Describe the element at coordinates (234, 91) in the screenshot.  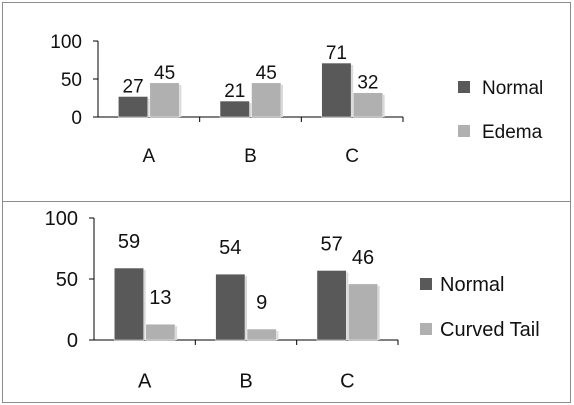
I see `edema-data-label: 21` at that location.